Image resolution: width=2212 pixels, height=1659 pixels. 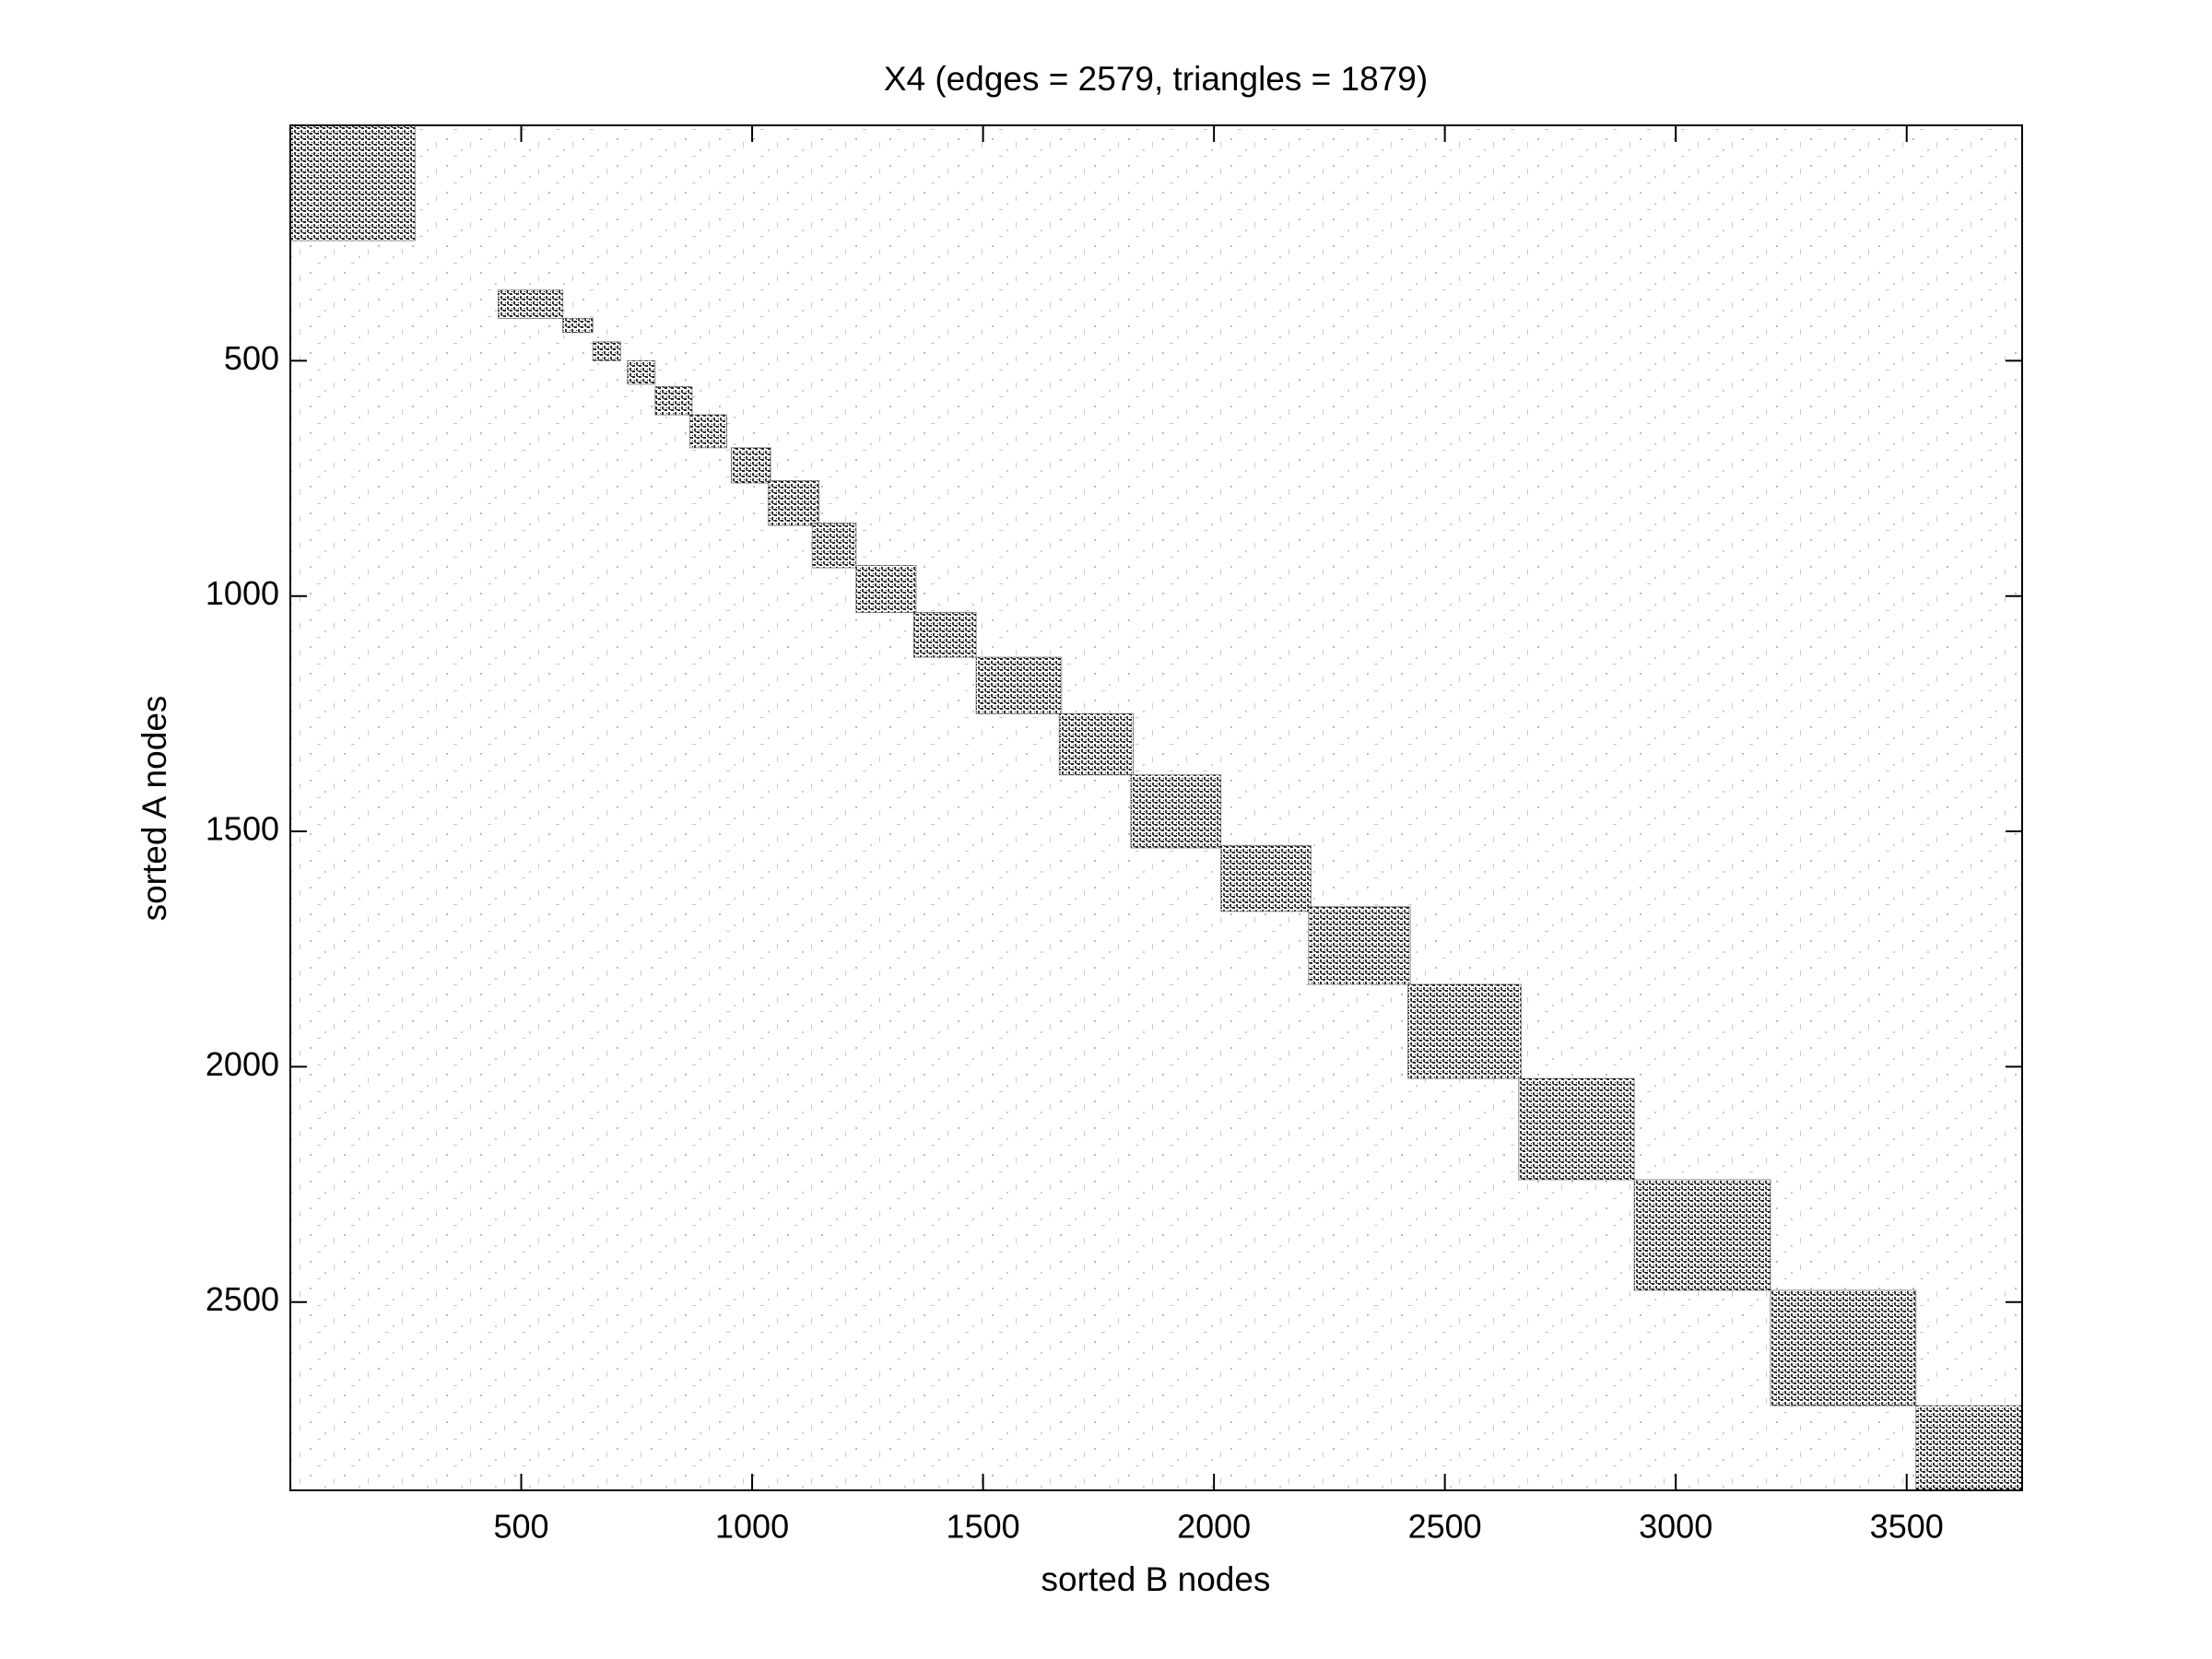 What do you see at coordinates (242, 829) in the screenshot?
I see `y-tick-label: 1500` at bounding box center [242, 829].